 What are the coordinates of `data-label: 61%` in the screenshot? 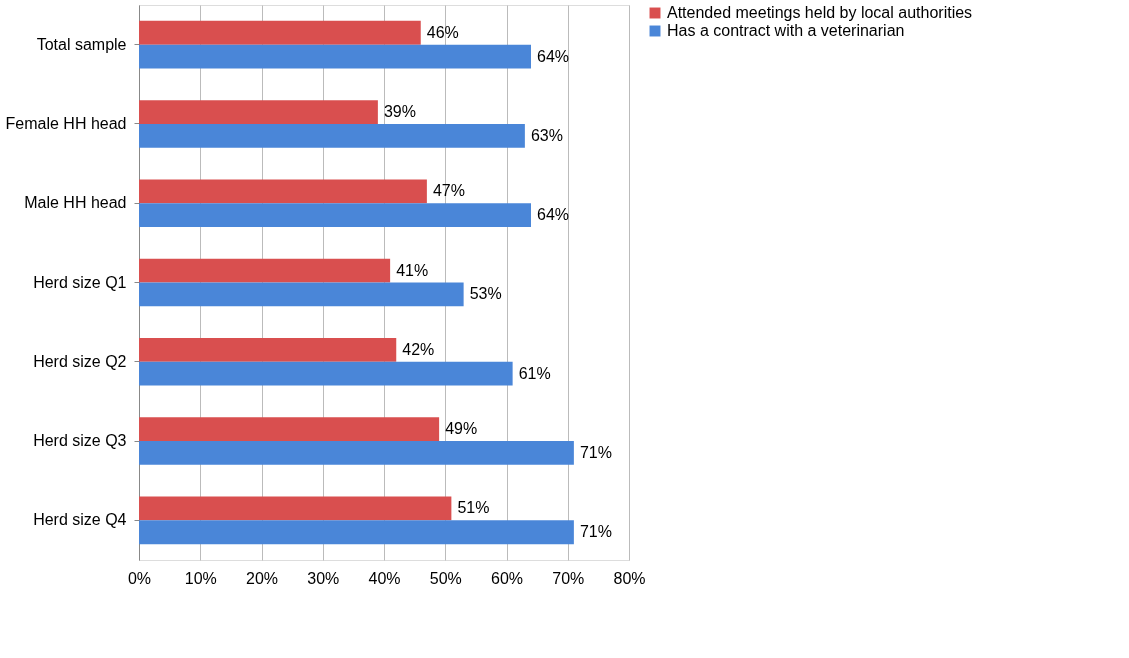 It's located at (534, 373).